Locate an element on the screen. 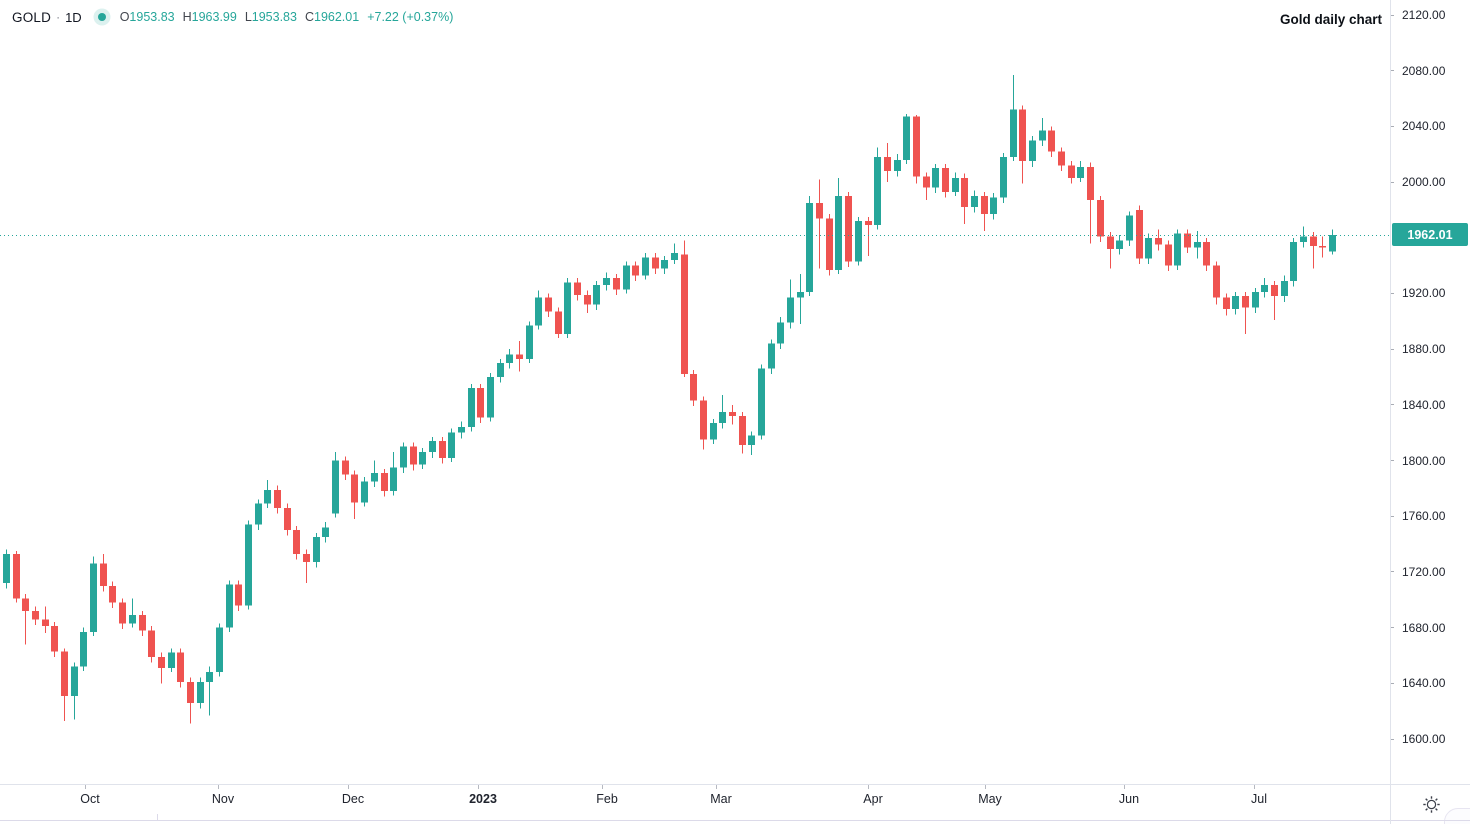 Image resolution: width=1470 pixels, height=824 pixels. market-status-dot-icon is located at coordinates (101, 17).